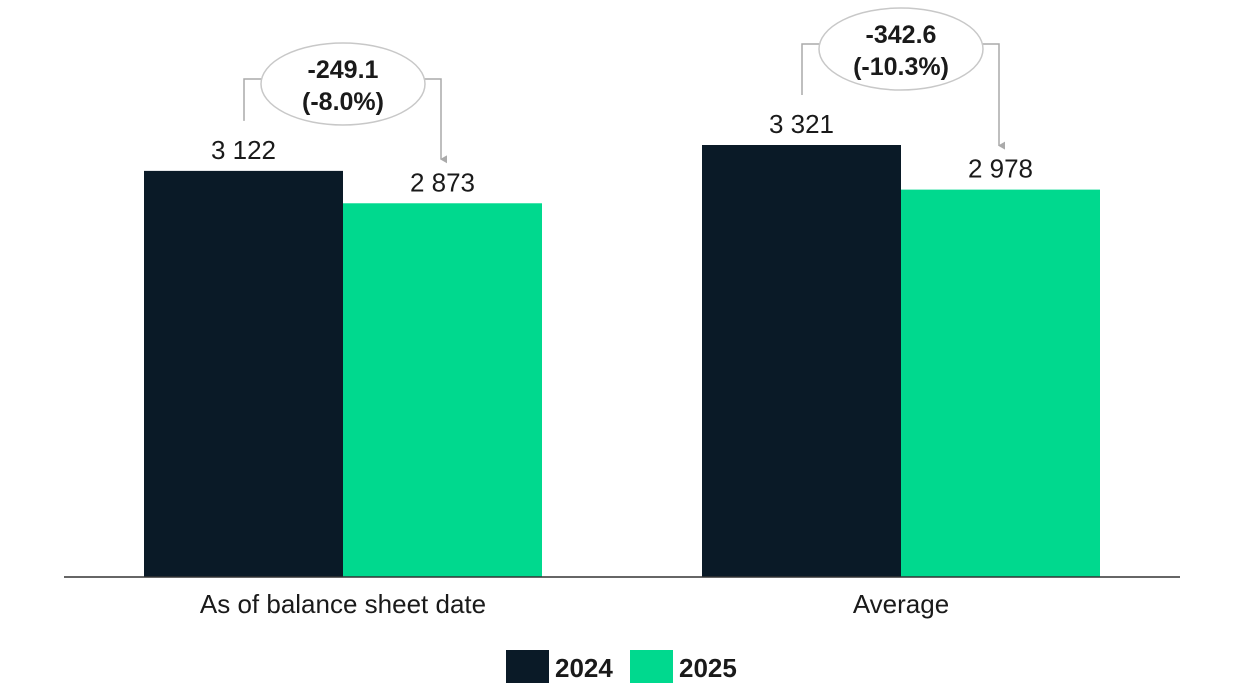 The height and width of the screenshot is (698, 1240). What do you see at coordinates (343, 70) in the screenshot?
I see `delta-value-1: -249.1` at bounding box center [343, 70].